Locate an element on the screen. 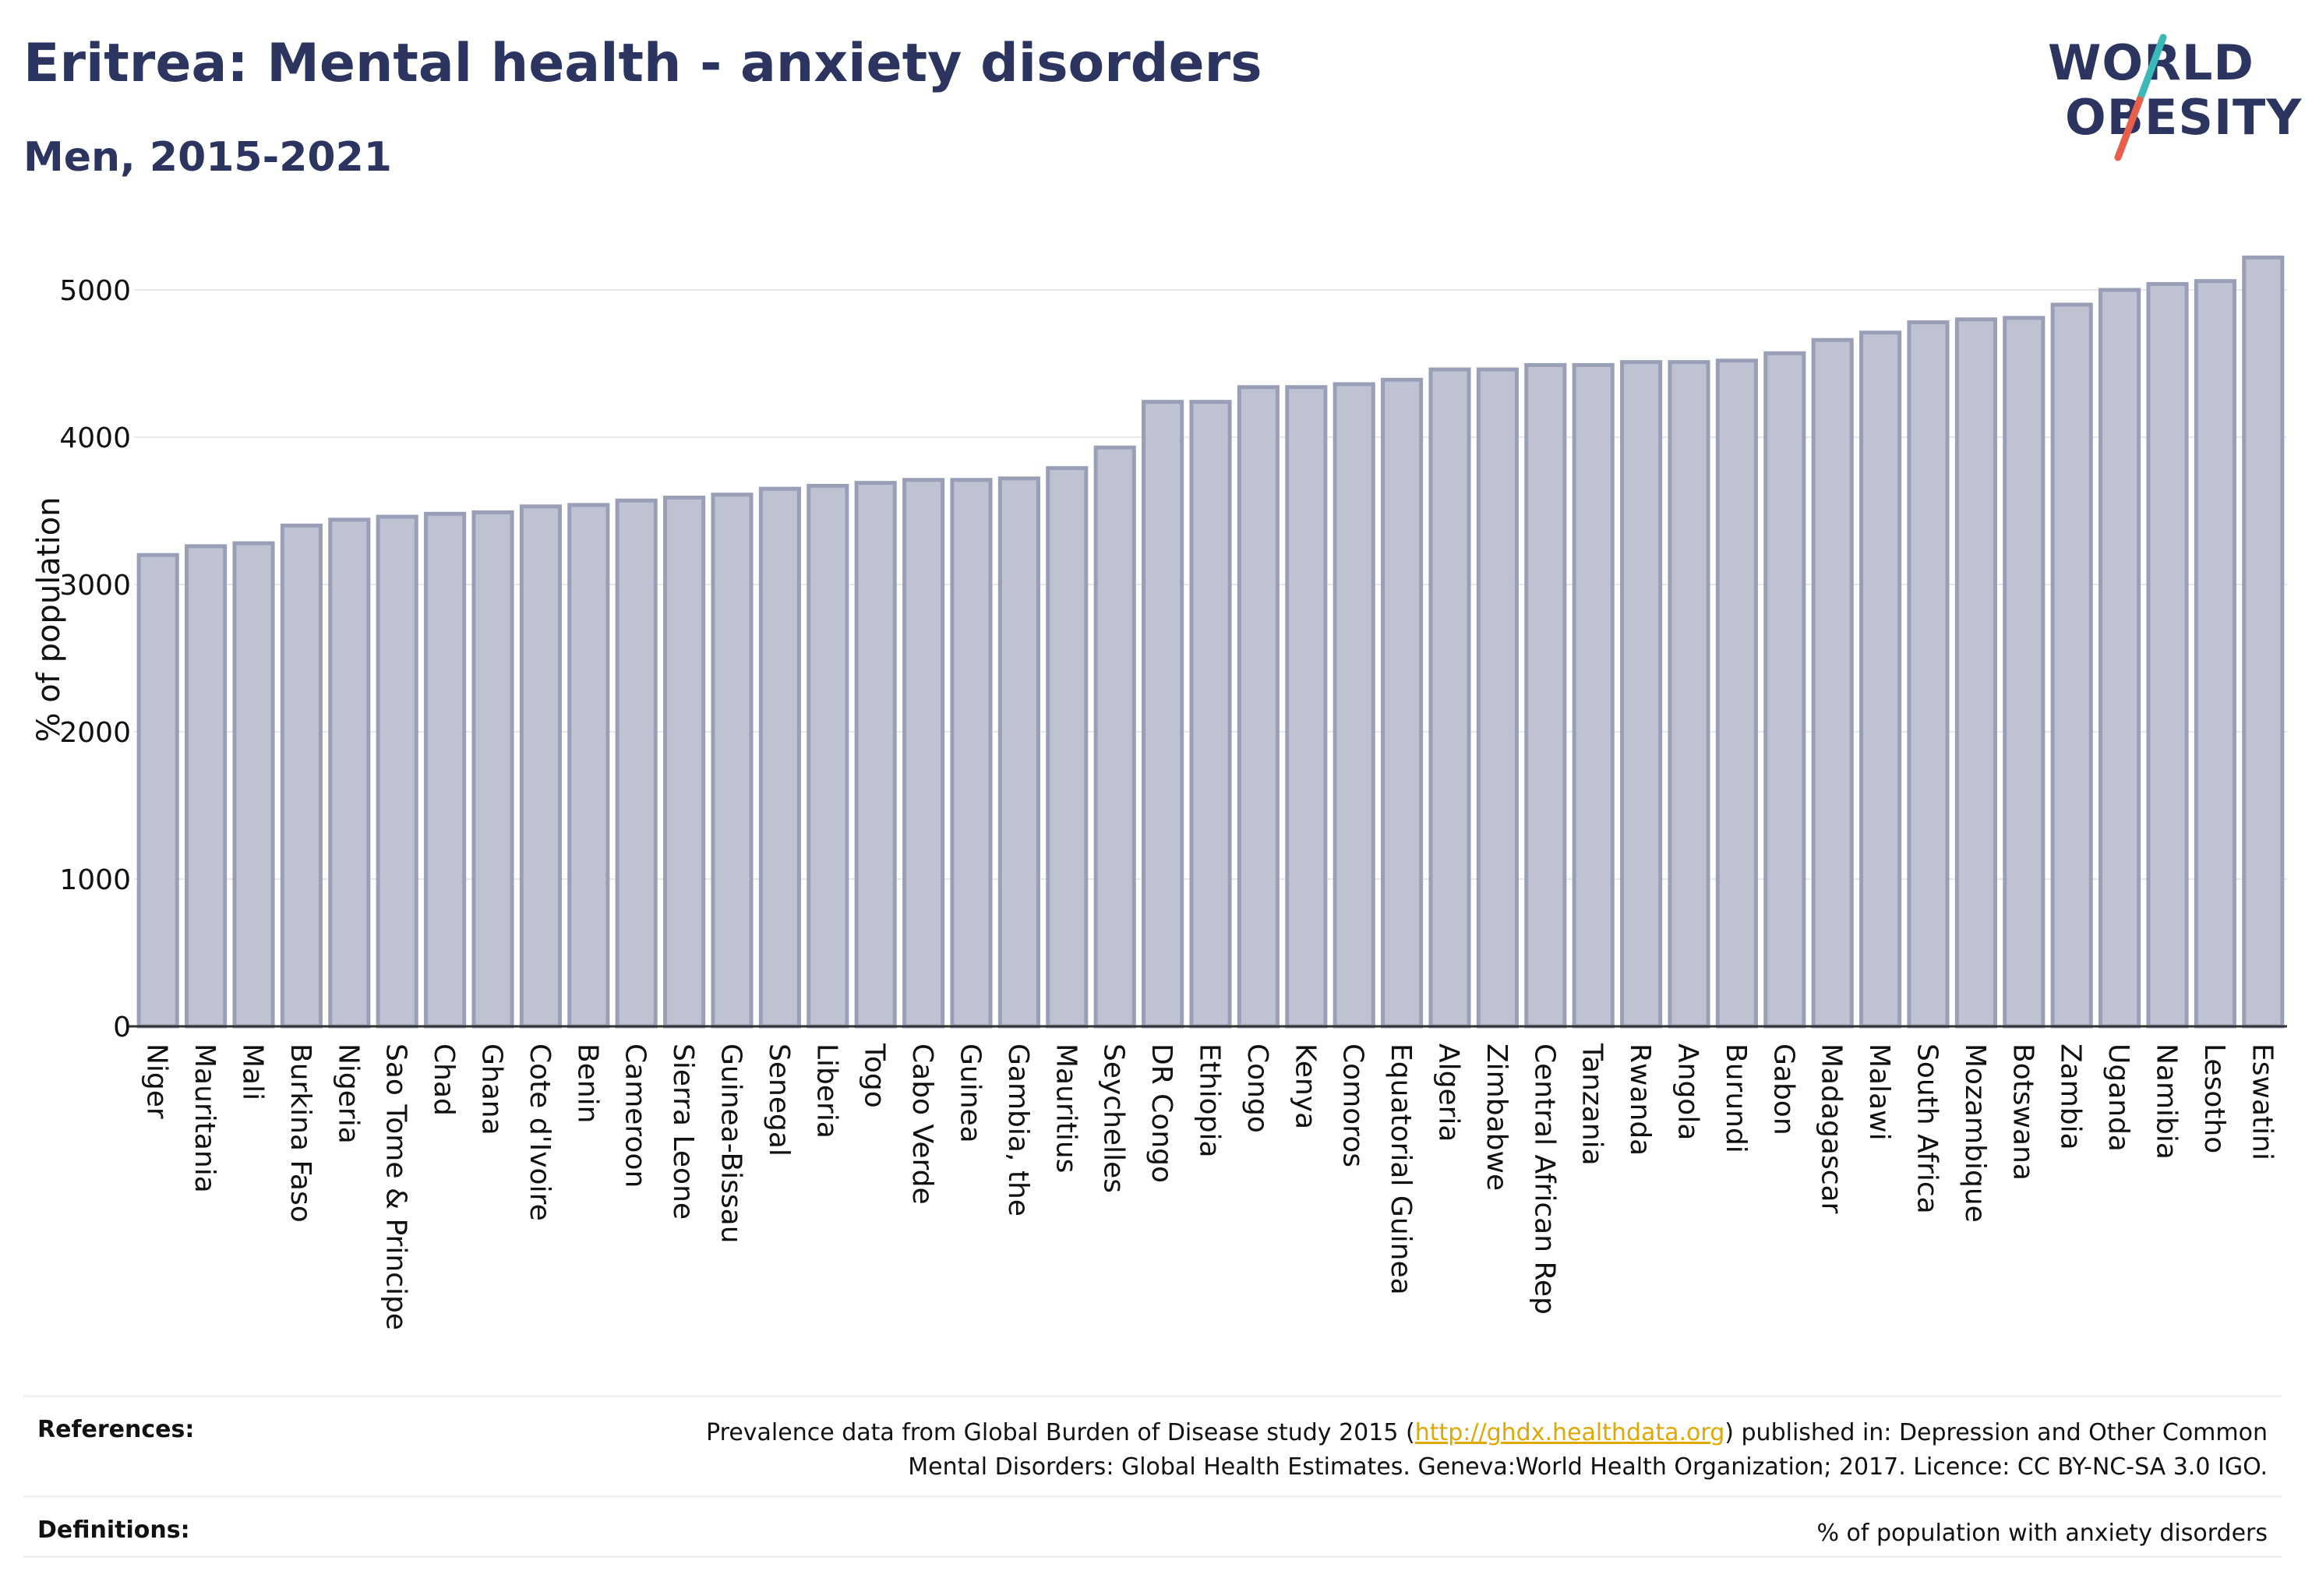 This screenshot has height=1596, width=2305. x-tick-label: Zambia is located at coordinates (2071, 1096).